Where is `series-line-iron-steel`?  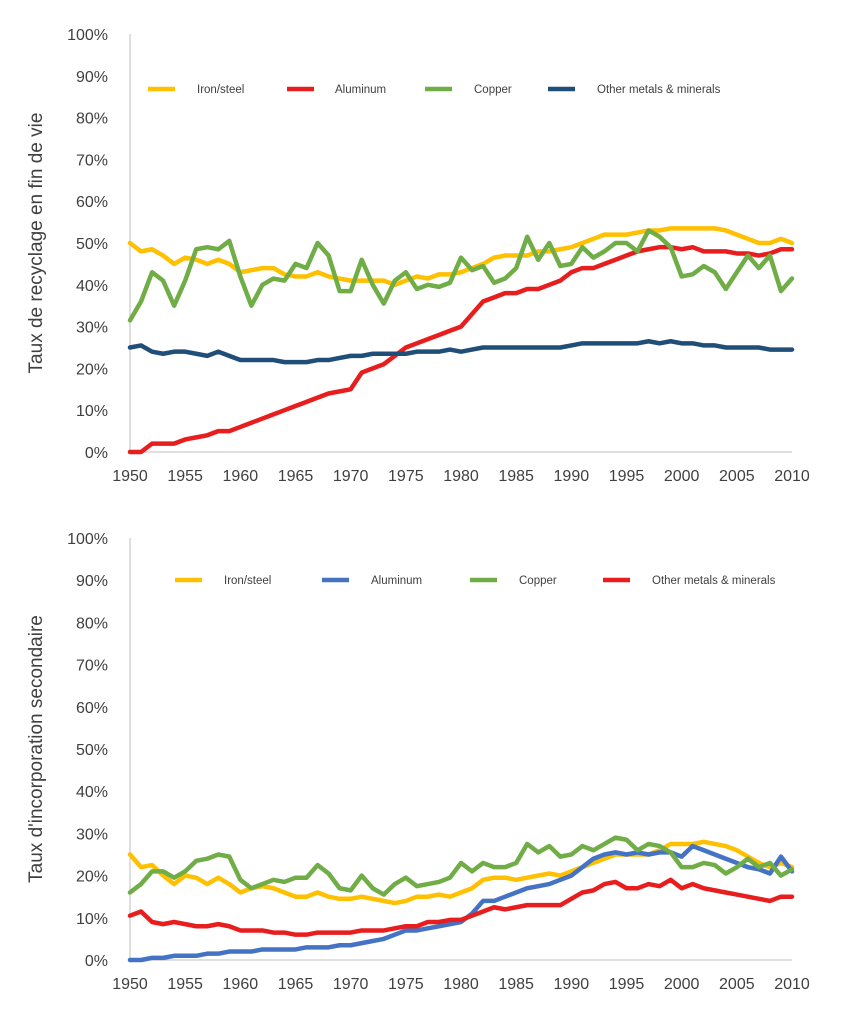 series-line-iron-steel is located at coordinates (461, 872).